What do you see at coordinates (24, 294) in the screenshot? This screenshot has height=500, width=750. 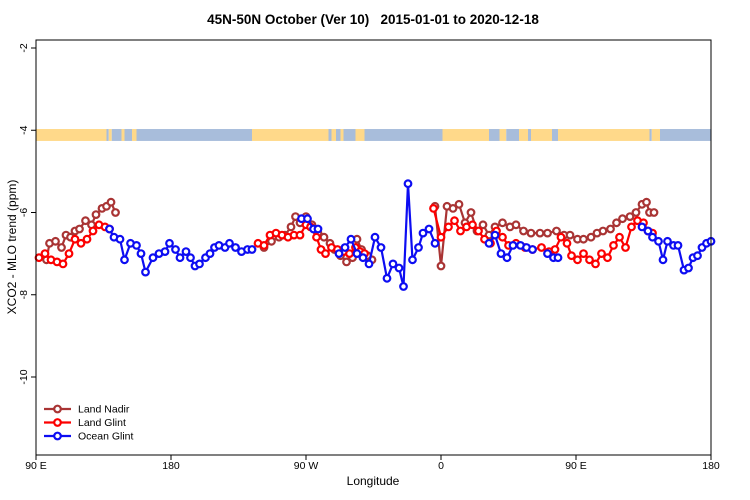 I see `y-tick-label: -8` at bounding box center [24, 294].